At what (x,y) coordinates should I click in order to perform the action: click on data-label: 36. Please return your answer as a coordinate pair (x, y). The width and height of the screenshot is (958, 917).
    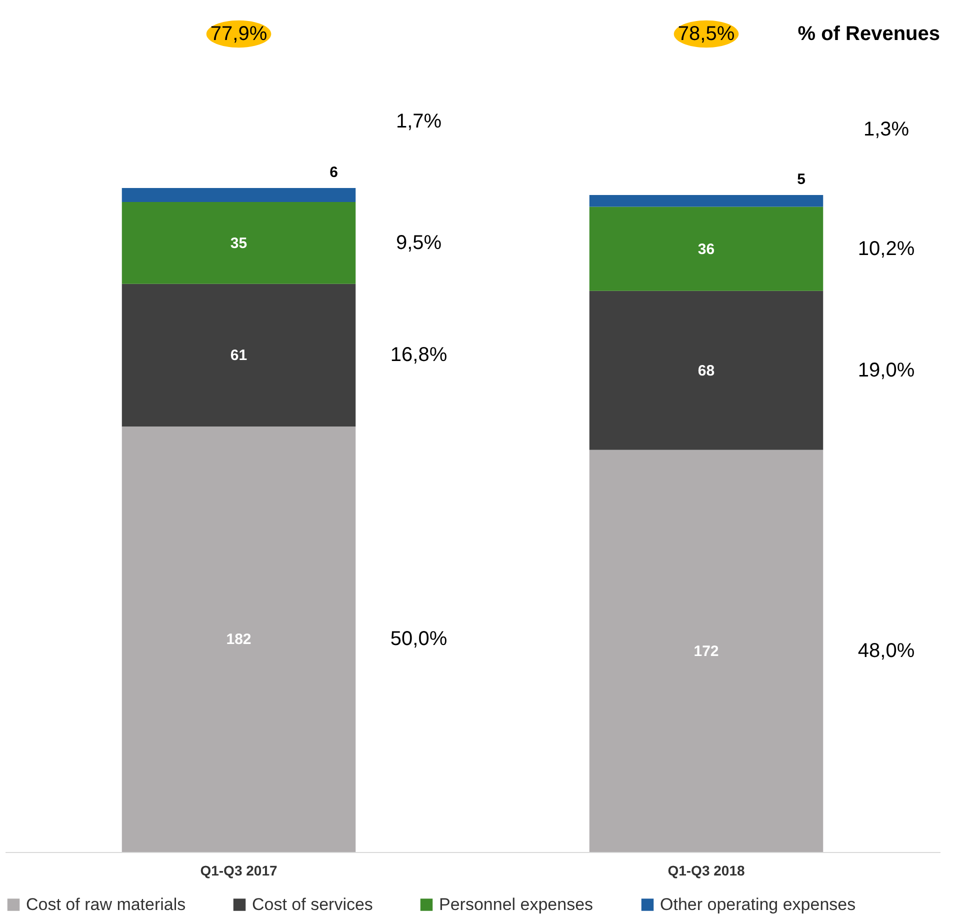
    Looking at the image, I should click on (706, 249).